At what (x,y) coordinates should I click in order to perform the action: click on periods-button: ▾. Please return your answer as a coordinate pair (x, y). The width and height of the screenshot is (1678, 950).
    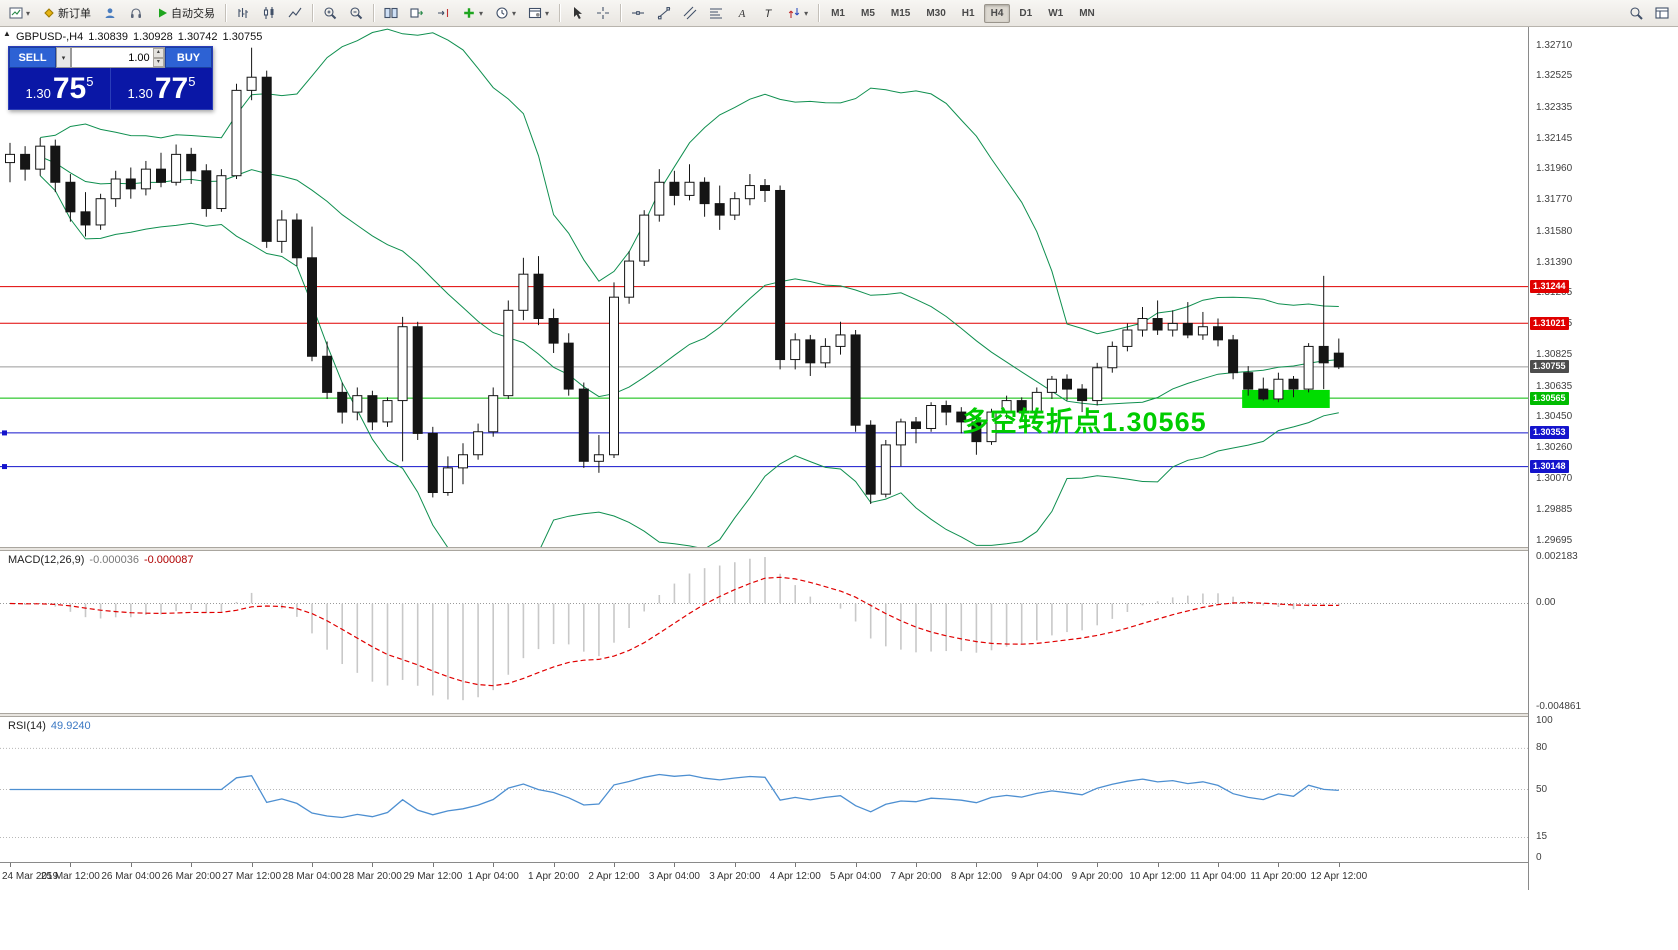
    Looking at the image, I should click on (505, 13).